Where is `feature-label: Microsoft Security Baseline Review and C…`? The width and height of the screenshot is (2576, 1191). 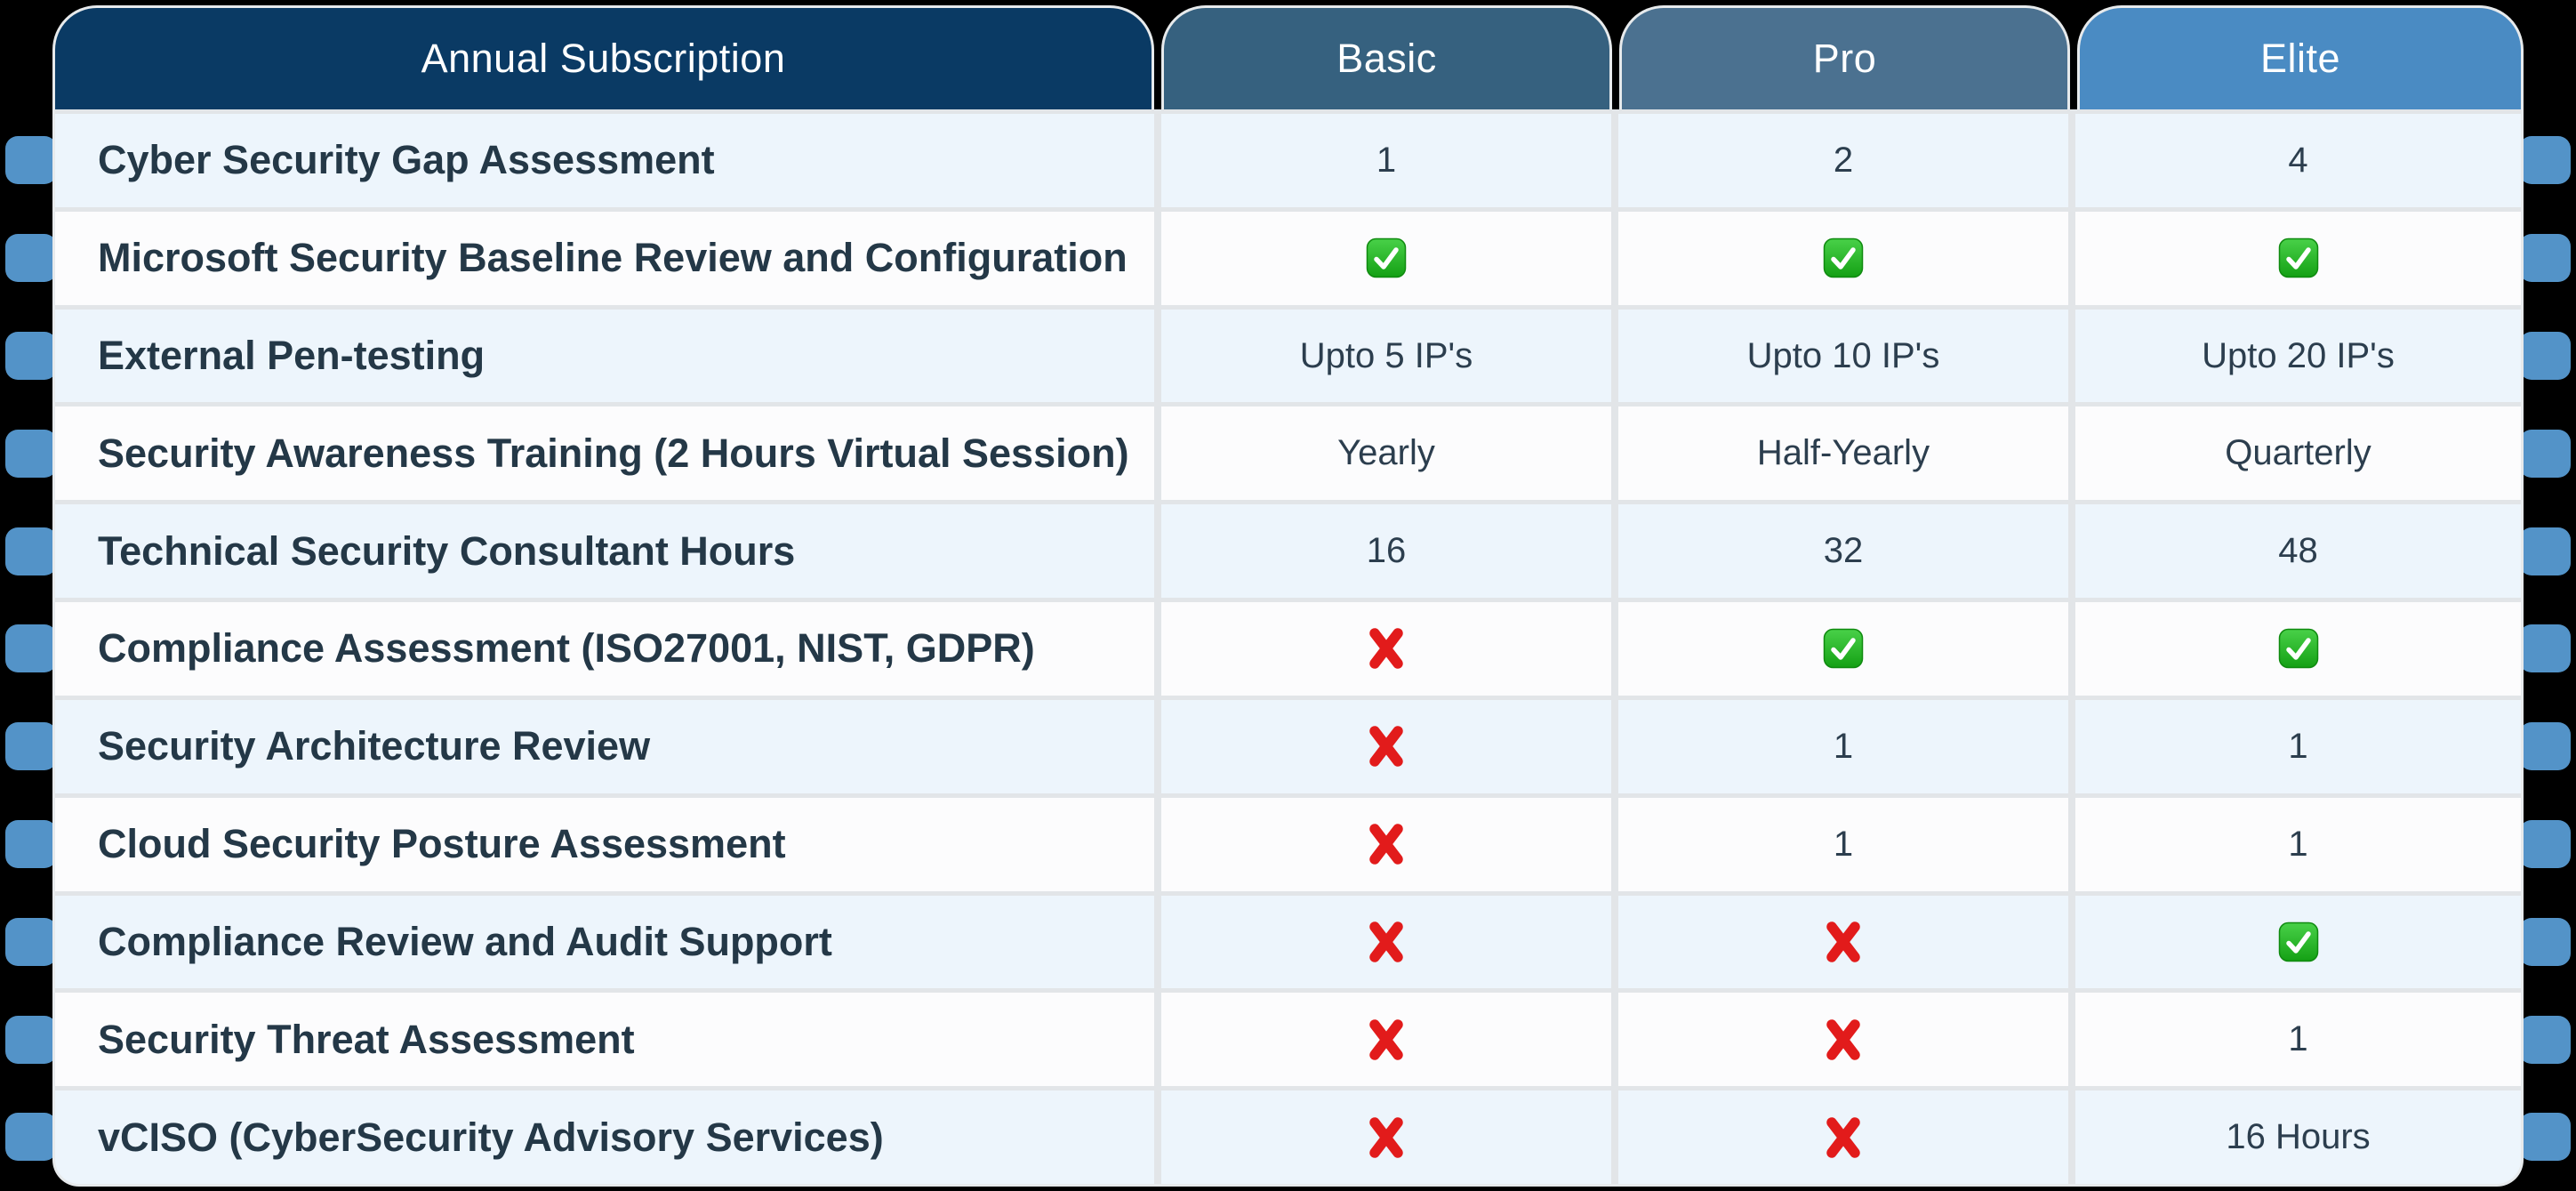 feature-label: Microsoft Security Baseline Review and C… is located at coordinates (613, 258).